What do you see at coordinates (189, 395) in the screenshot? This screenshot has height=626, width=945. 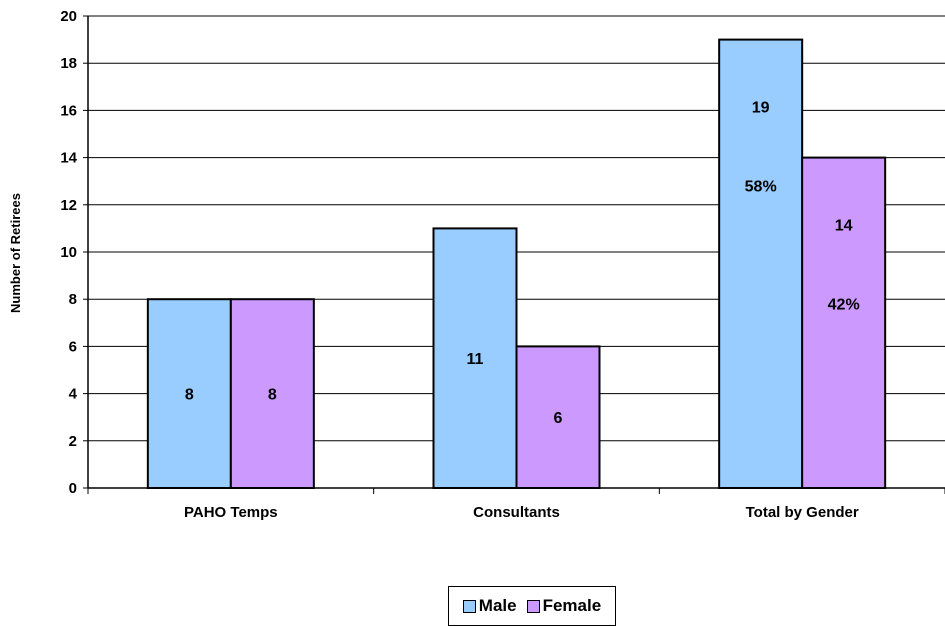 I see `data-label-male-paho-temps: 8` at bounding box center [189, 395].